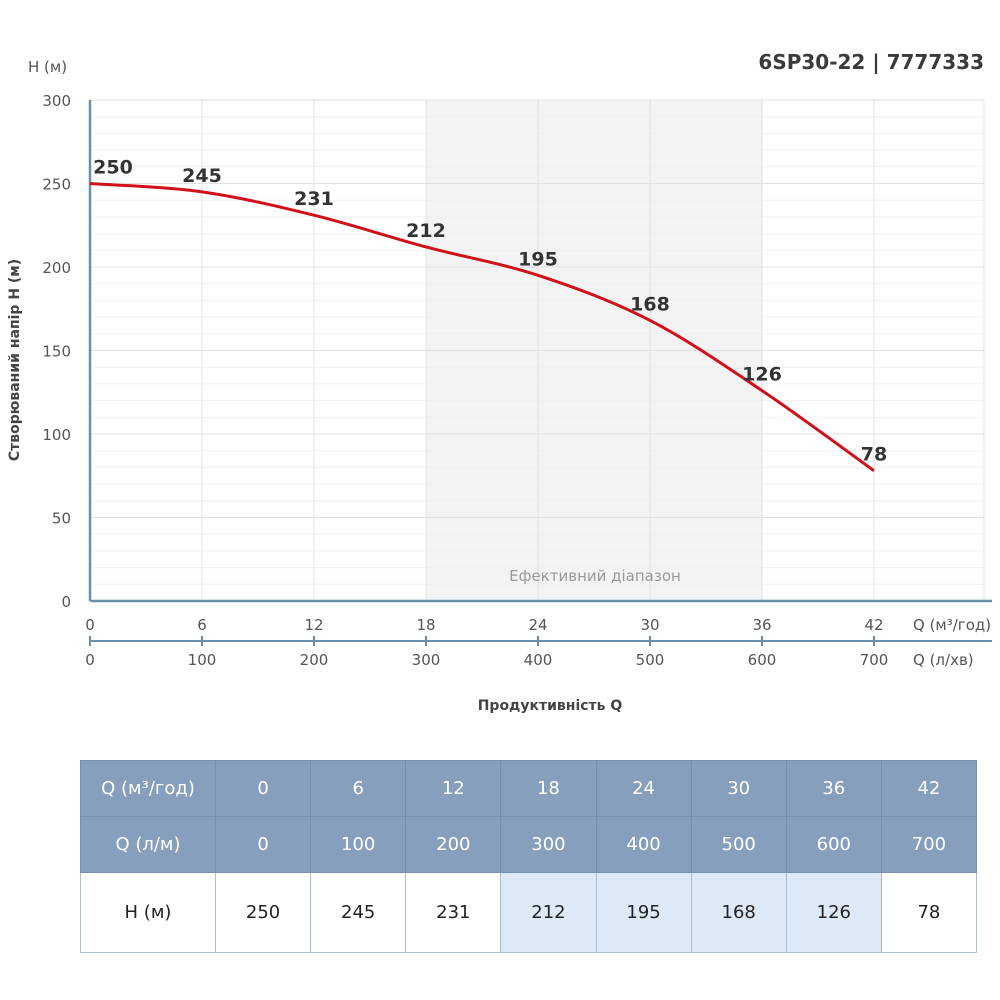 This screenshot has height=1000, width=1000. Describe the element at coordinates (548, 788) in the screenshot. I see `table-cell: 18` at that location.